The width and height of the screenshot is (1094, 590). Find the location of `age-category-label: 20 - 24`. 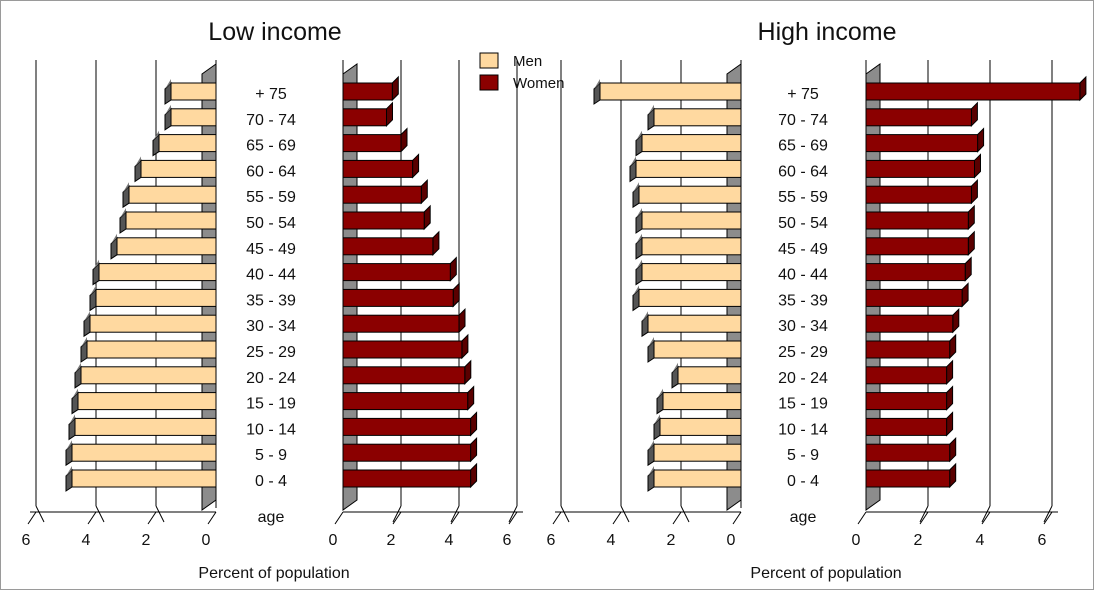

age-category-label: 20 - 24 is located at coordinates (803, 378).